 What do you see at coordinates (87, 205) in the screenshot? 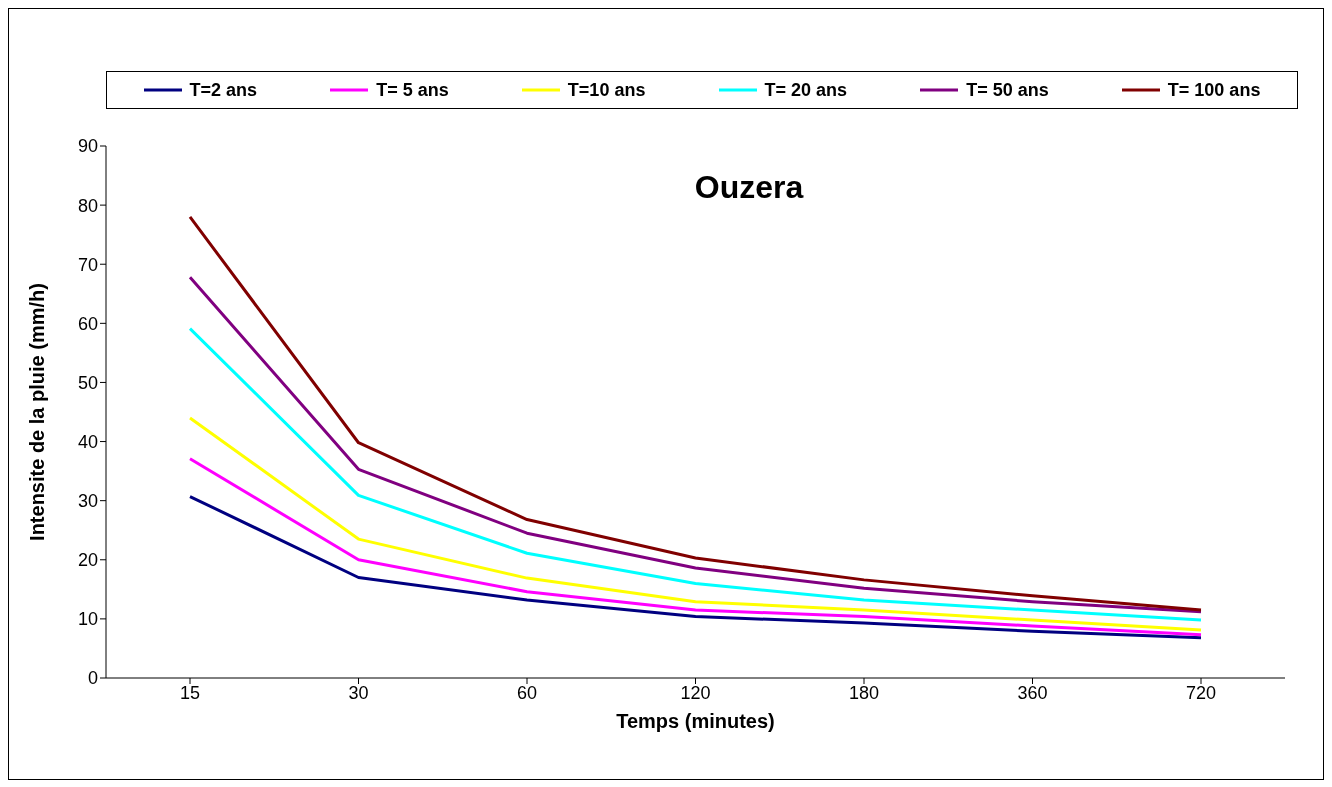
I see `y-tick-label: 80` at bounding box center [87, 205].